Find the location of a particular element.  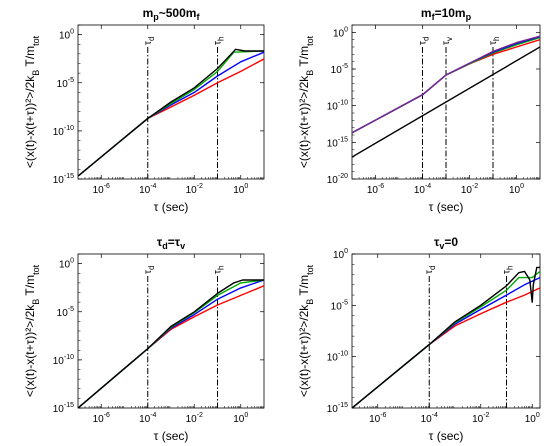

panel-title: τd=τv is located at coordinates (171, 243).